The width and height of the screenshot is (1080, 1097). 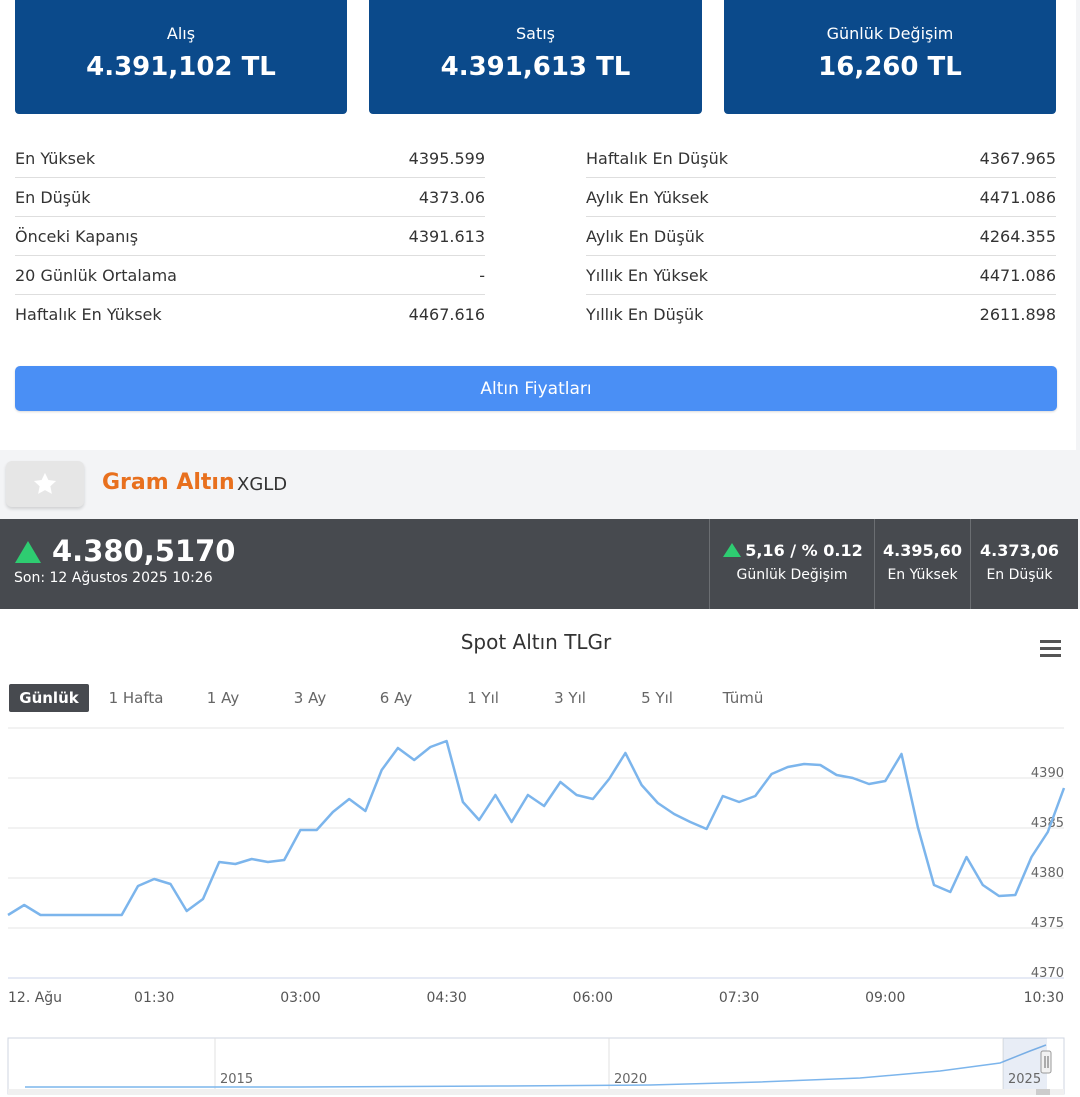 What do you see at coordinates (657, 698) in the screenshot?
I see `range-button-5y: 5 Yıl` at bounding box center [657, 698].